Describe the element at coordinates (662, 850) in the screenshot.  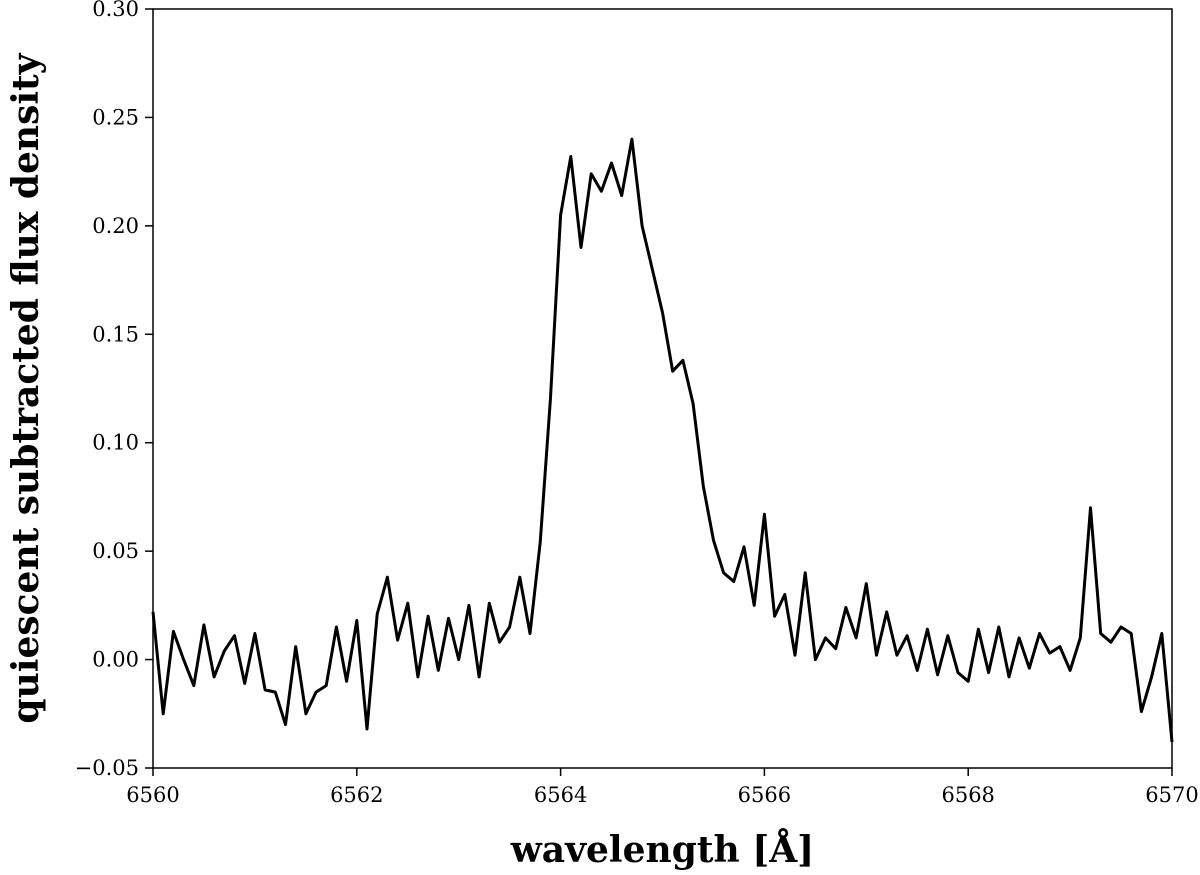
I see `x-axis-title: wavelength [Å]` at that location.